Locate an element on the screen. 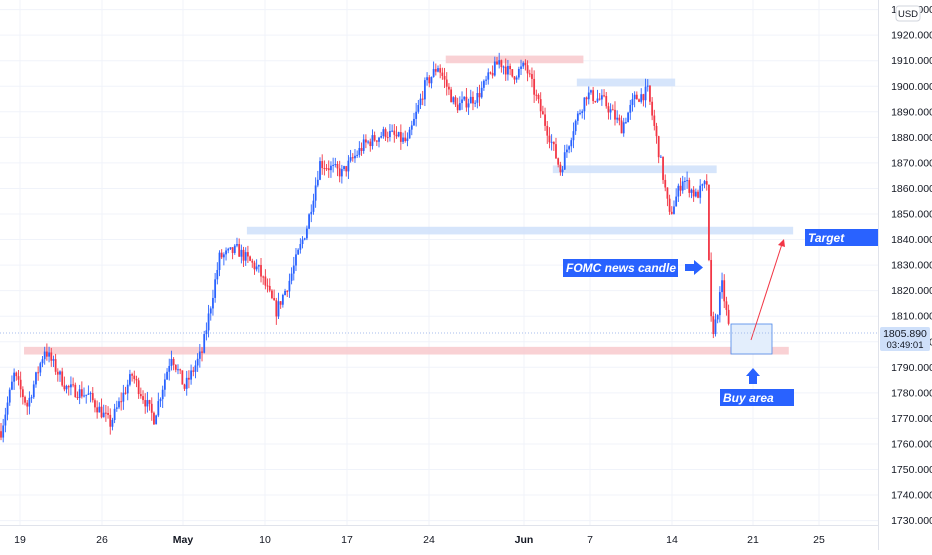 The height and width of the screenshot is (555, 932). price-tick-label: 1840.000 is located at coordinates (911, 240).